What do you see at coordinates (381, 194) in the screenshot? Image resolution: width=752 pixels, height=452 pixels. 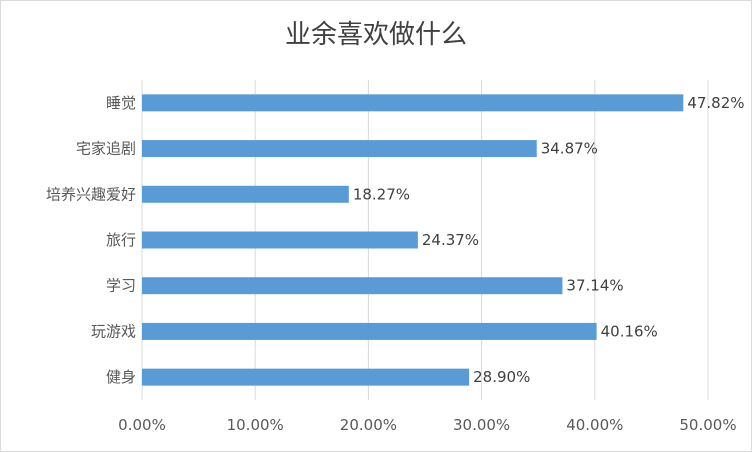 I see `data-label: 18.27%` at bounding box center [381, 194].